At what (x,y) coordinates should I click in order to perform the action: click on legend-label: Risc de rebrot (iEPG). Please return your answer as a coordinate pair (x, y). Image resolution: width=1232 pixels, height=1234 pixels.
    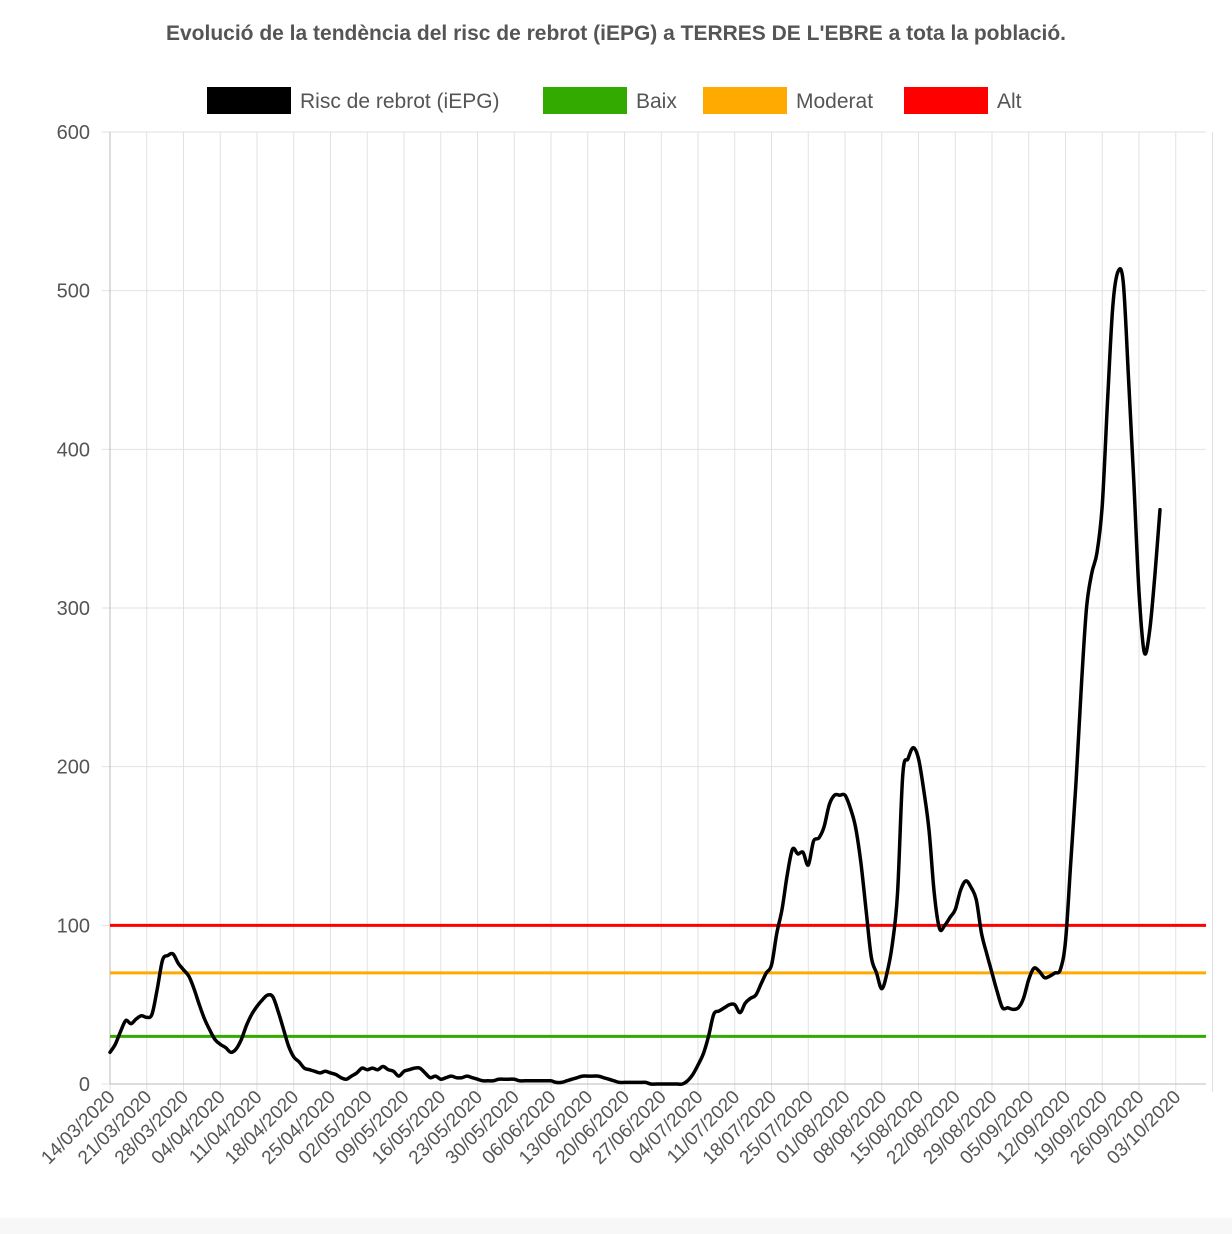
    Looking at the image, I should click on (400, 101).